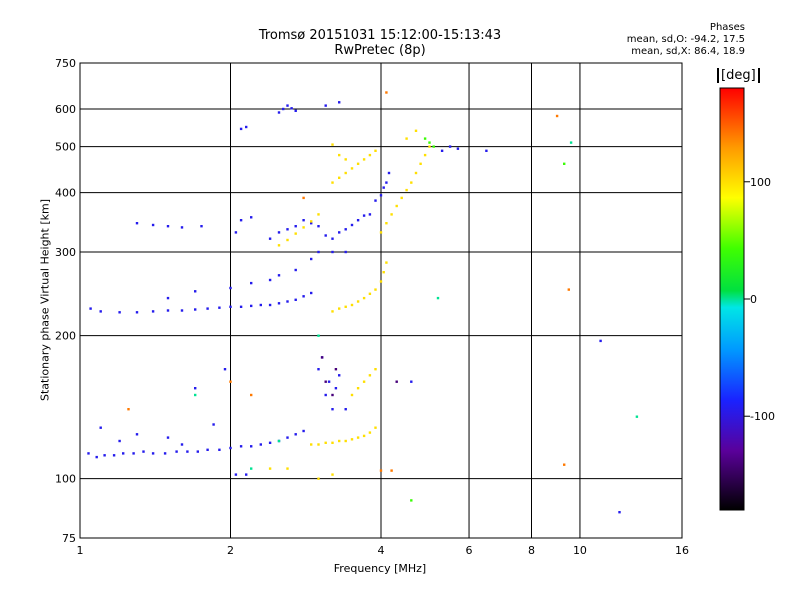  I want to click on stats-o-line: mean, sd,O: -94.2, 17.5, so click(685, 39).